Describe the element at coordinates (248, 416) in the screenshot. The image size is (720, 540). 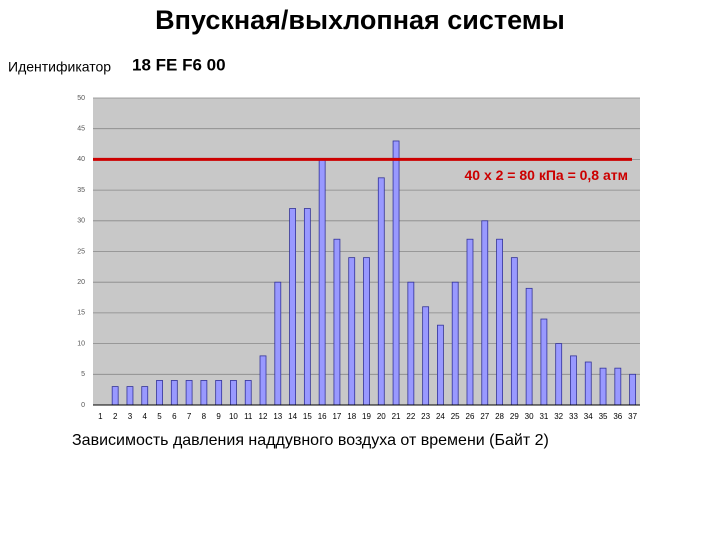
I see `x-tick-label: 11` at that location.